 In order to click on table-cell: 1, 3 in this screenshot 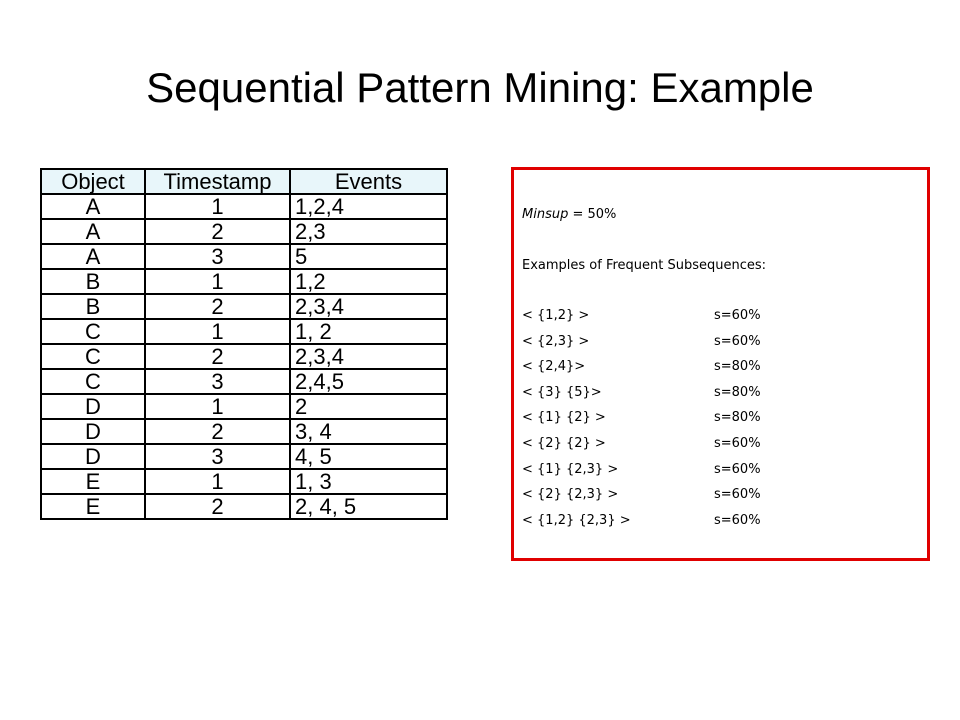, I will do `click(368, 481)`.